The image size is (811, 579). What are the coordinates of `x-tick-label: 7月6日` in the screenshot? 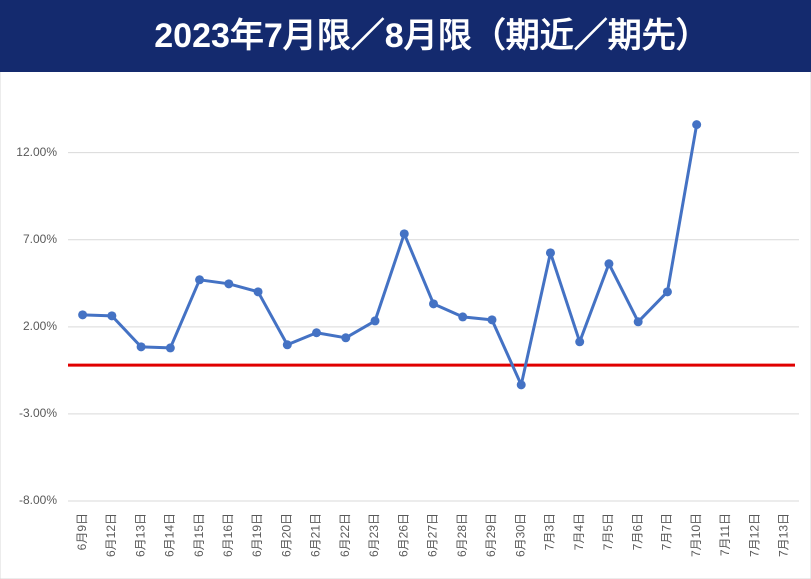 It's located at (637, 531).